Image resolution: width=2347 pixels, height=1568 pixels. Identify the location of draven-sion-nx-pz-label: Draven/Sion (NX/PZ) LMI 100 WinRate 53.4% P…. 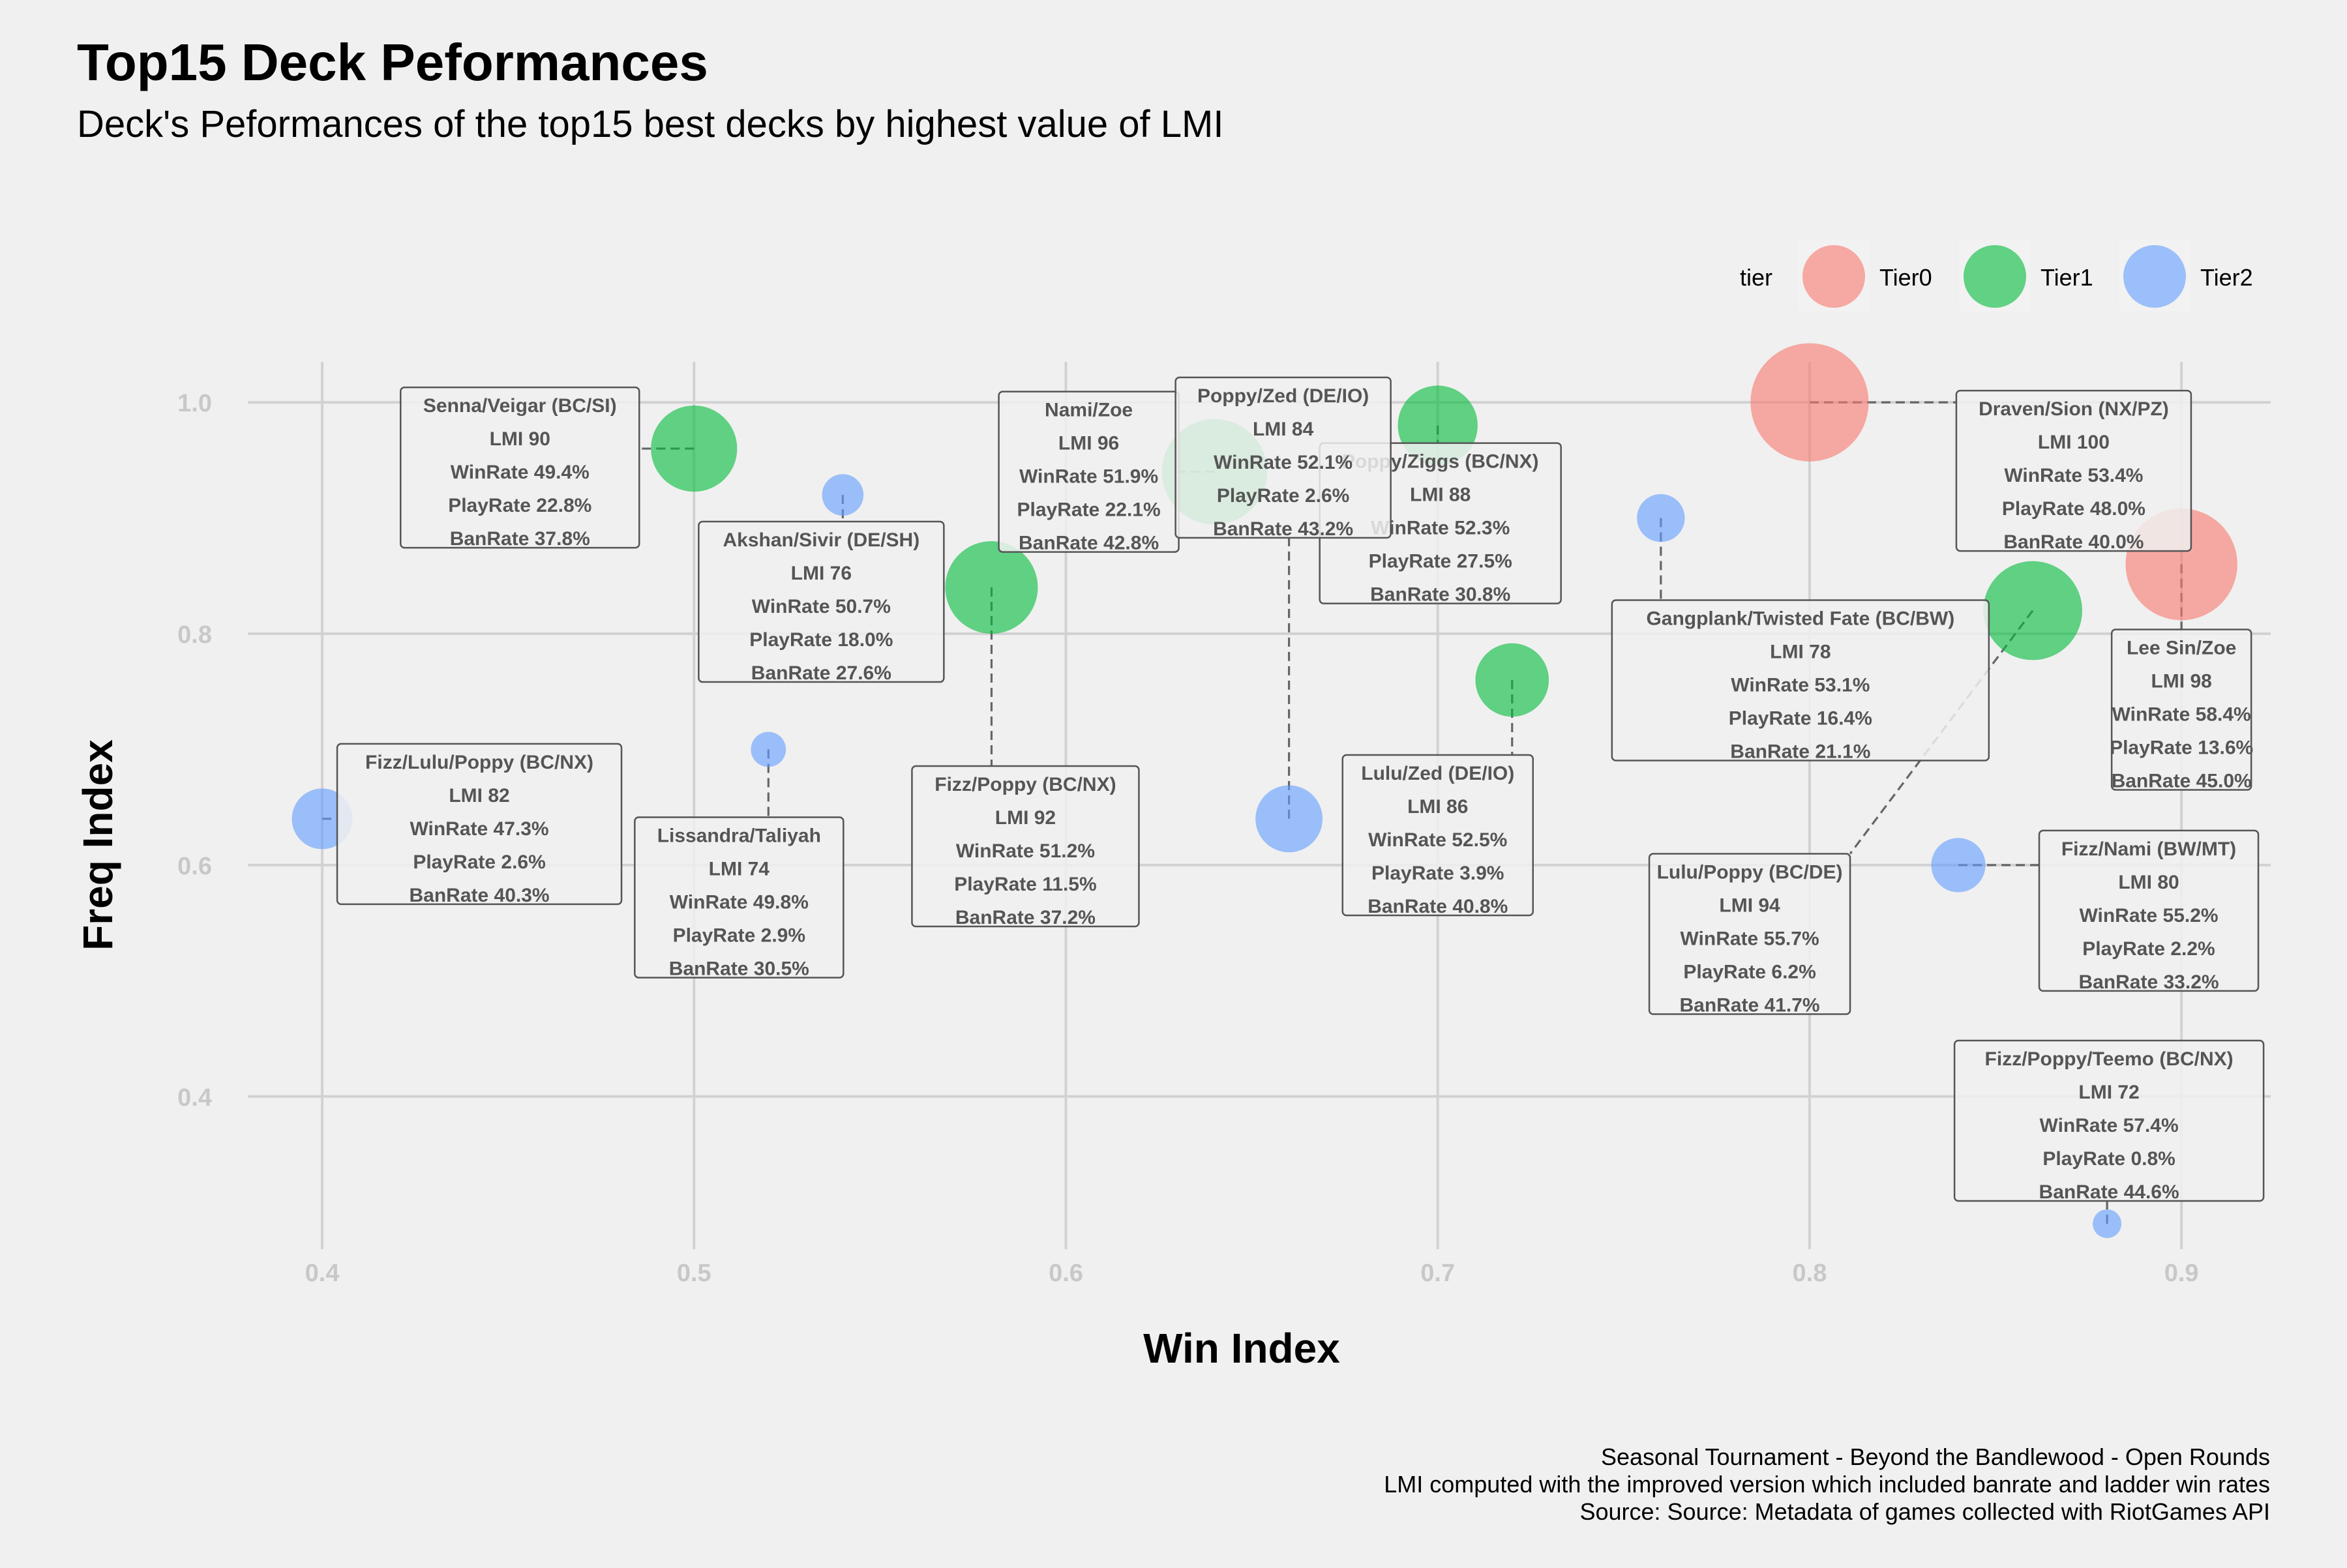
(2073, 471).